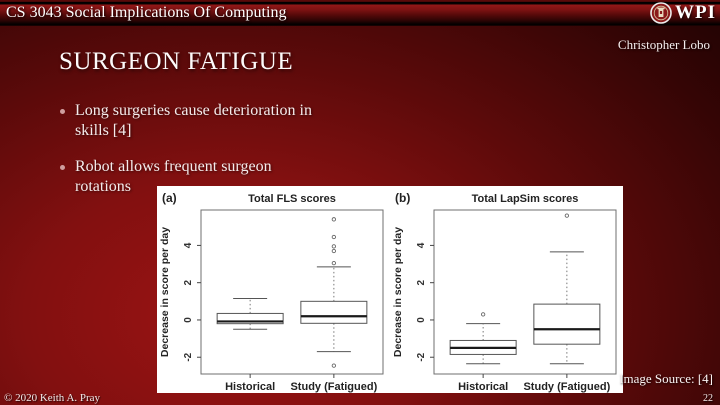  I want to click on header-bar: CS 3043 Social Implications Of Computing, so click(360, 13).